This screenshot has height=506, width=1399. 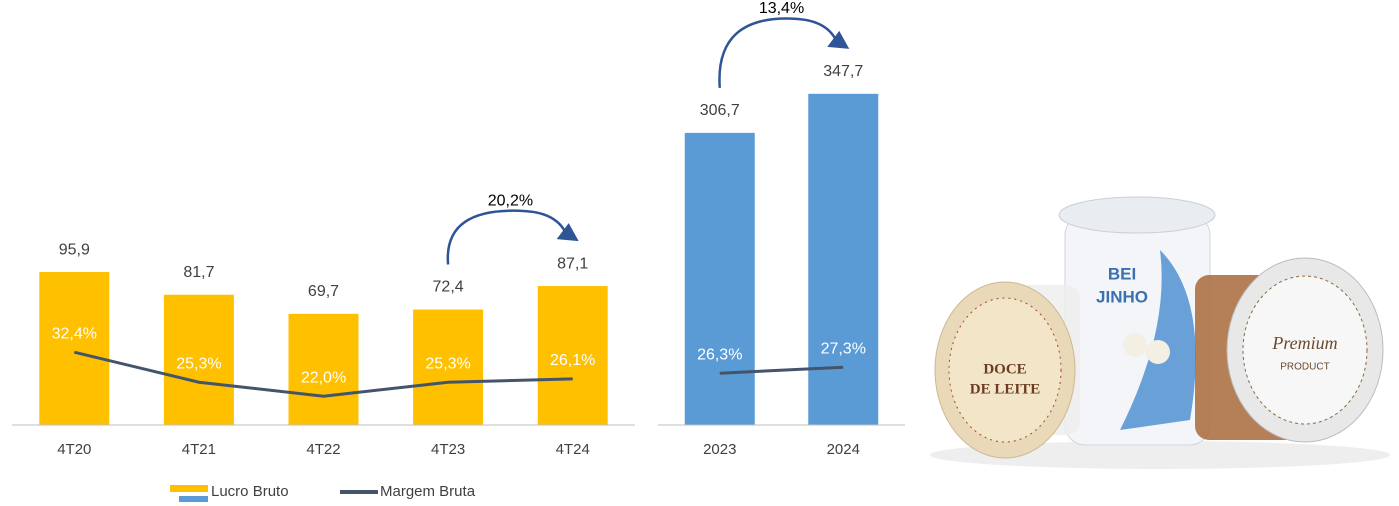 What do you see at coordinates (74, 249) in the screenshot?
I see `bar-value-label: 95,9` at bounding box center [74, 249].